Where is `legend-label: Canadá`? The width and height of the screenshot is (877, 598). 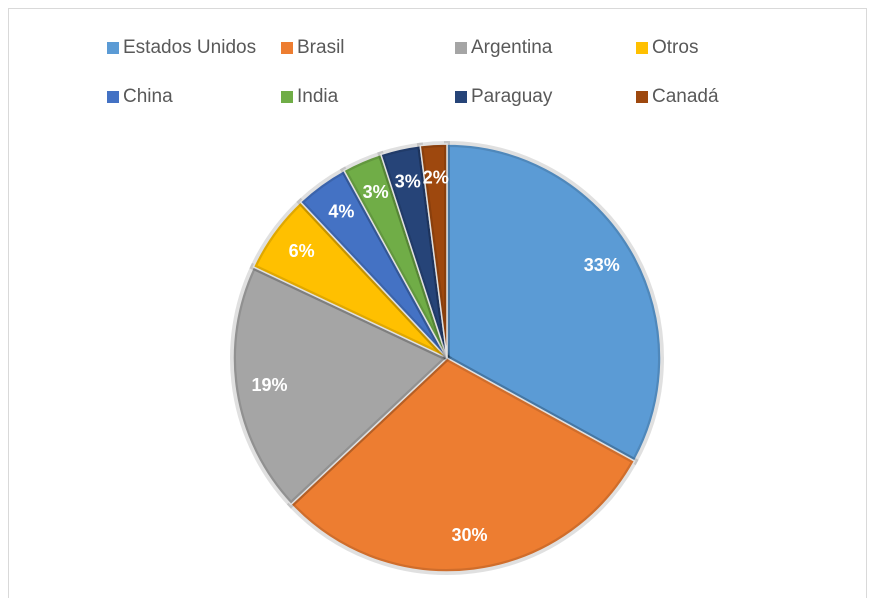
legend-label: Canadá is located at coordinates (685, 96).